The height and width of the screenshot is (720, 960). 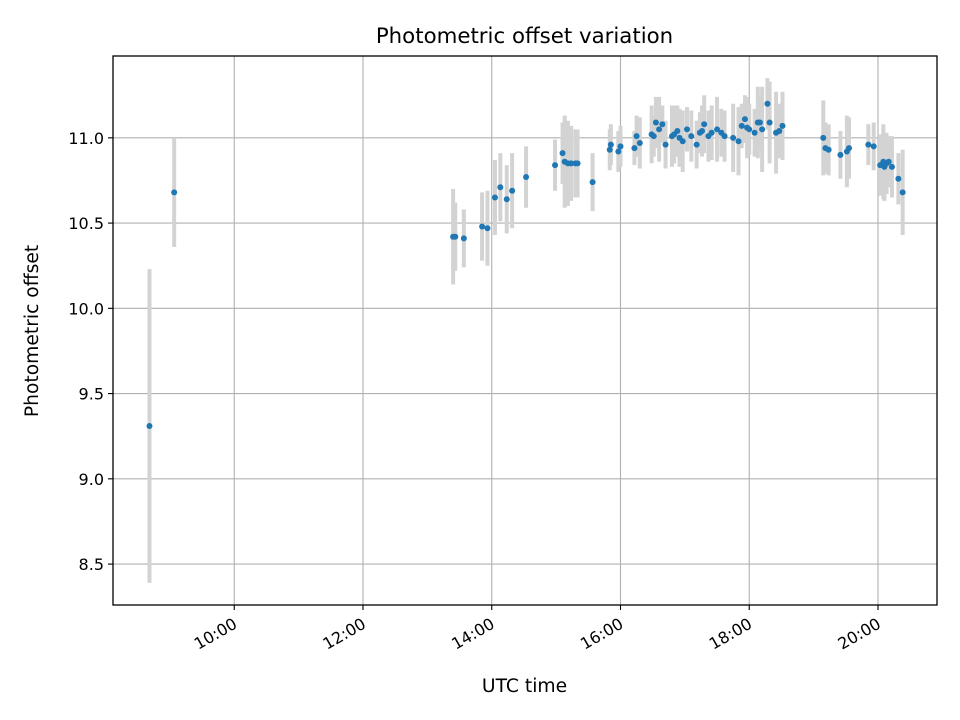 What do you see at coordinates (344, 634) in the screenshot?
I see `x-tick-label: 12:00` at bounding box center [344, 634].